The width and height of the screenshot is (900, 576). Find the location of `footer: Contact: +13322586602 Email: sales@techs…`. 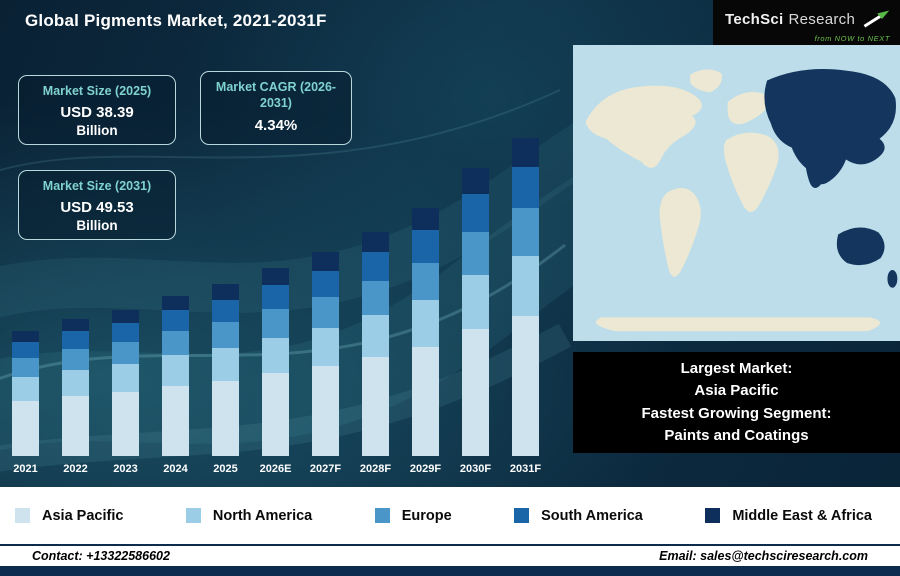

footer: Contact: +13322586602 Email: sales@techs… is located at coordinates (450, 555).